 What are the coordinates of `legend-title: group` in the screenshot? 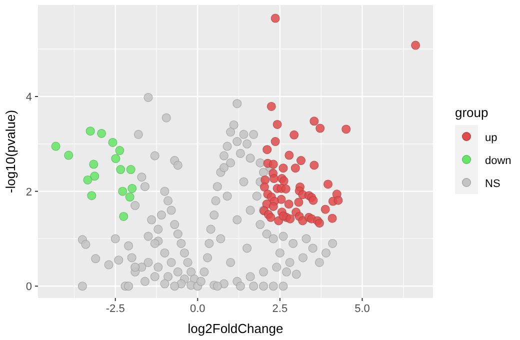 It's located at (471, 112).